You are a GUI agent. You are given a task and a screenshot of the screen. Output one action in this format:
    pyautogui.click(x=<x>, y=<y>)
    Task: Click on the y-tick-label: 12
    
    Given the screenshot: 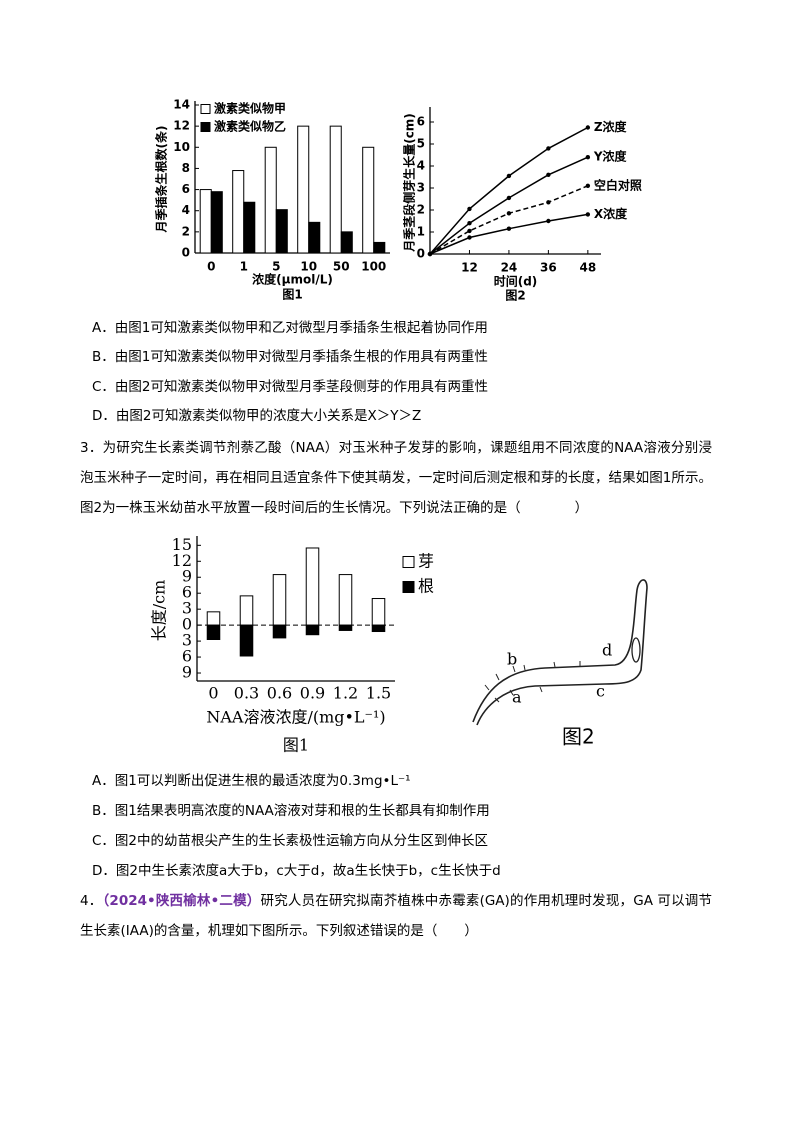 What is the action you would take?
    pyautogui.click(x=182, y=560)
    